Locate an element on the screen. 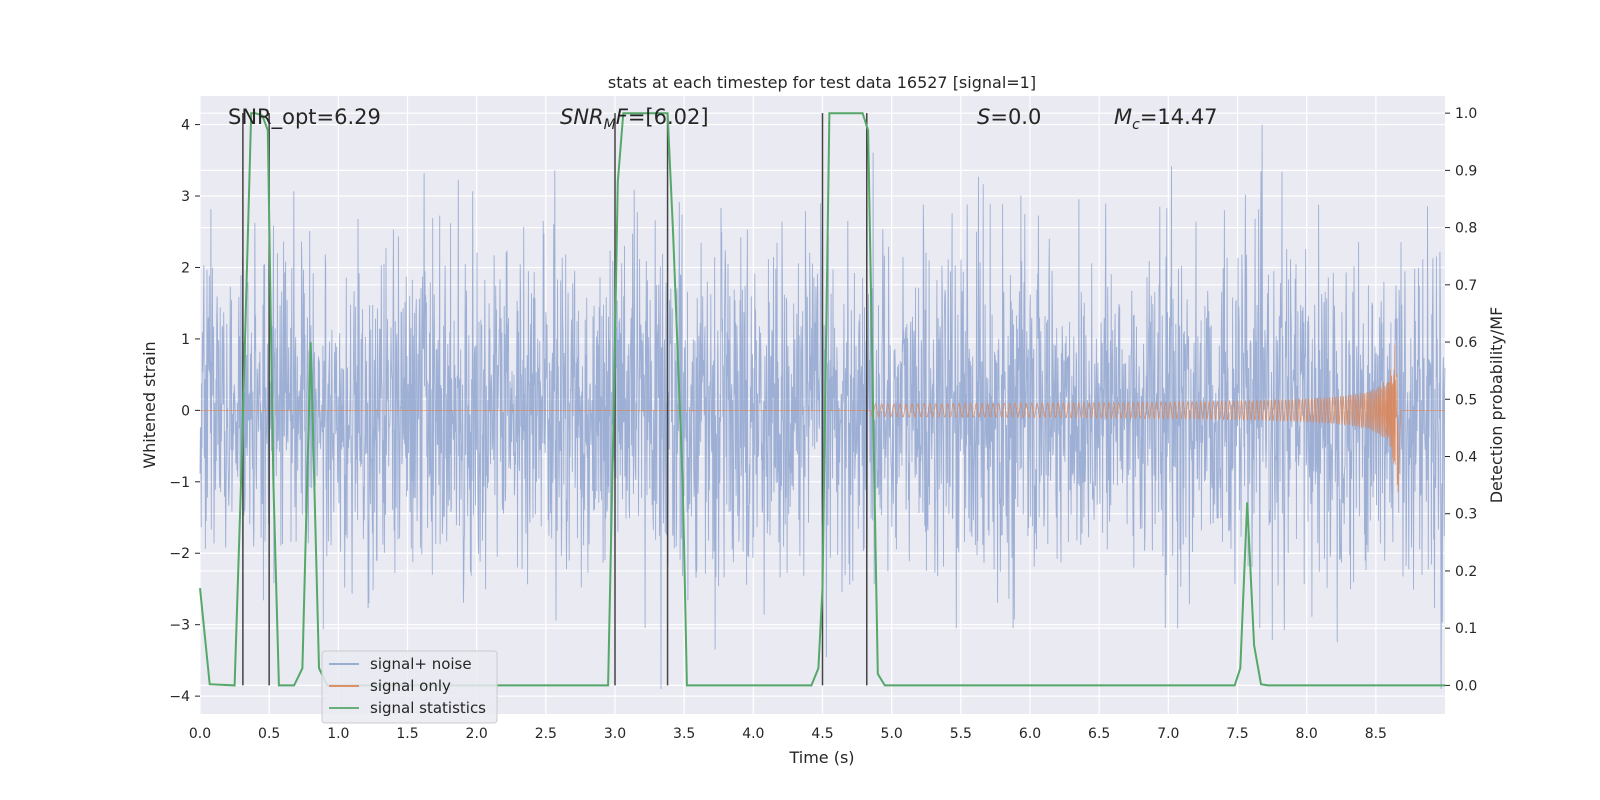 The width and height of the screenshot is (1600, 800). y-tick-label: 2 is located at coordinates (185, 268).